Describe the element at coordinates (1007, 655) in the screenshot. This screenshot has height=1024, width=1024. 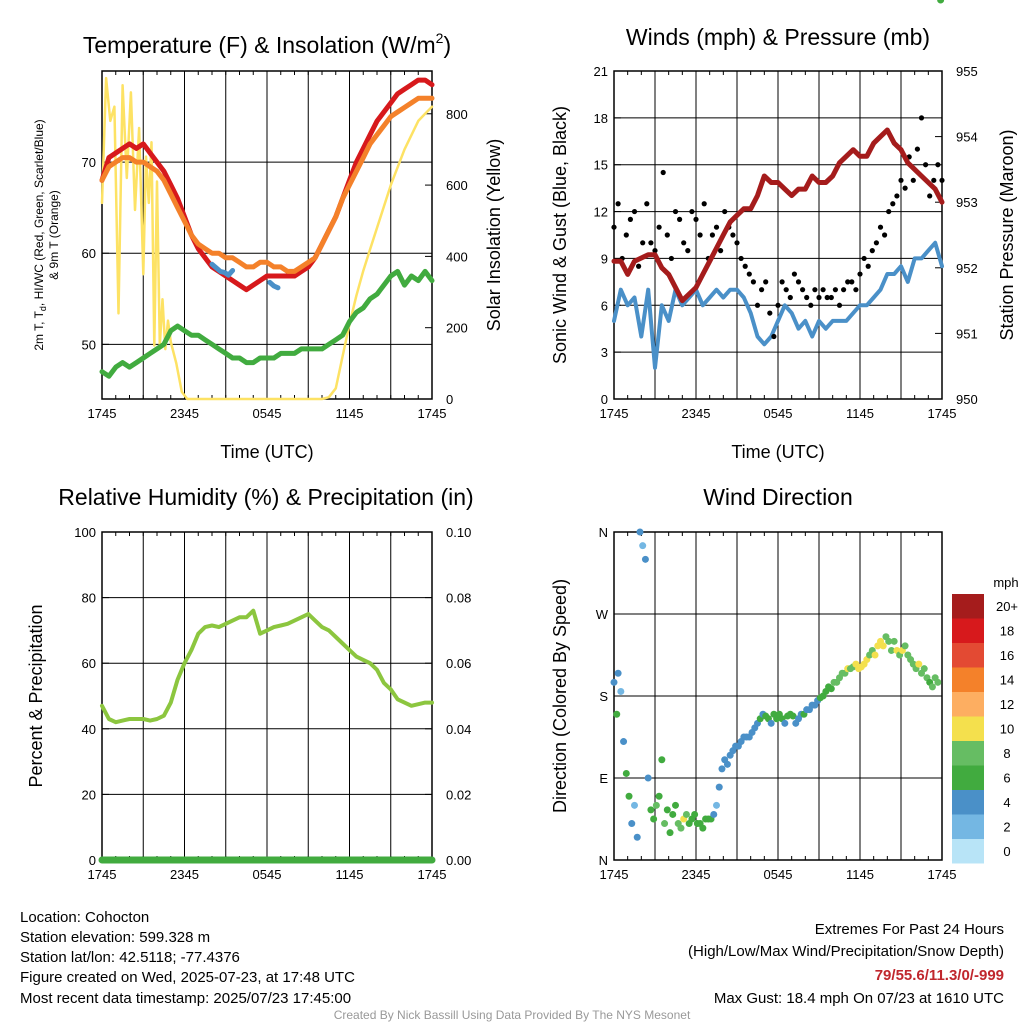
I see `colorbar-label: 16` at that location.